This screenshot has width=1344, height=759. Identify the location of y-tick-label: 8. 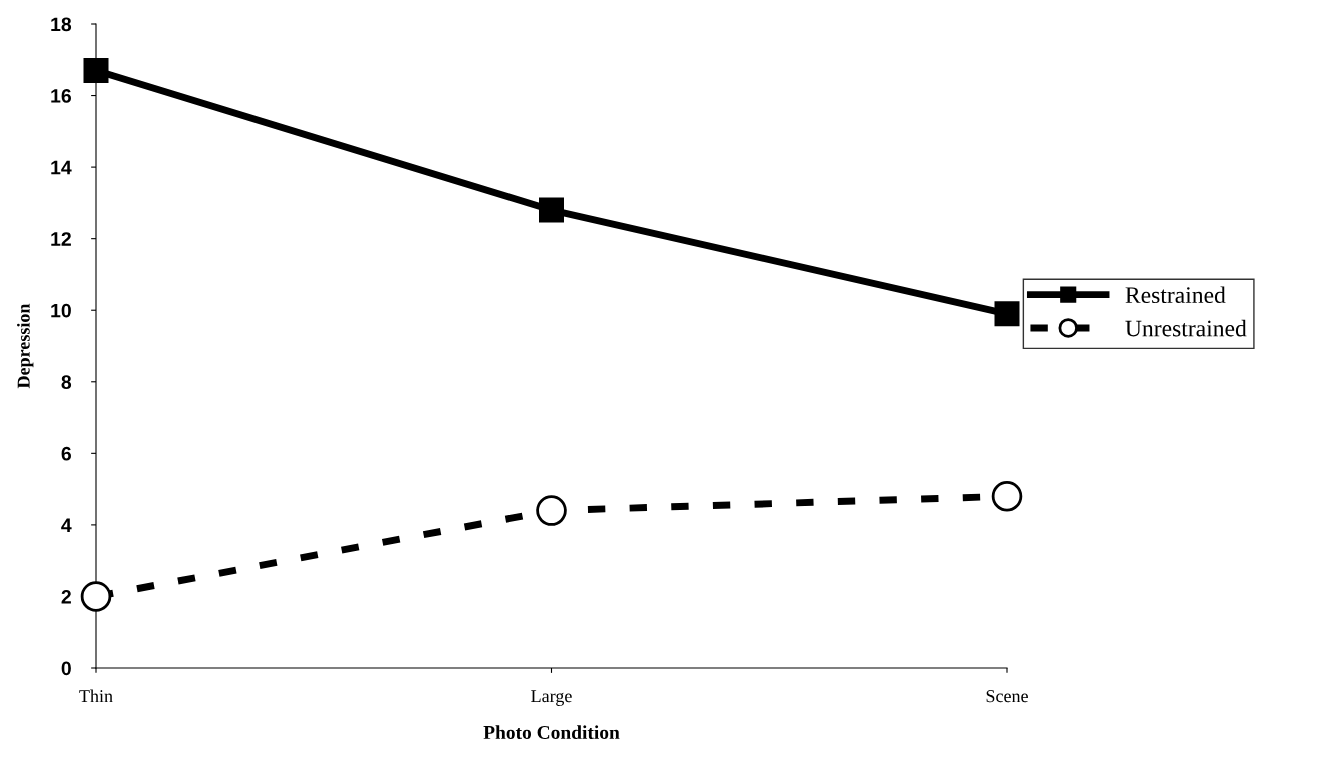
(66, 382).